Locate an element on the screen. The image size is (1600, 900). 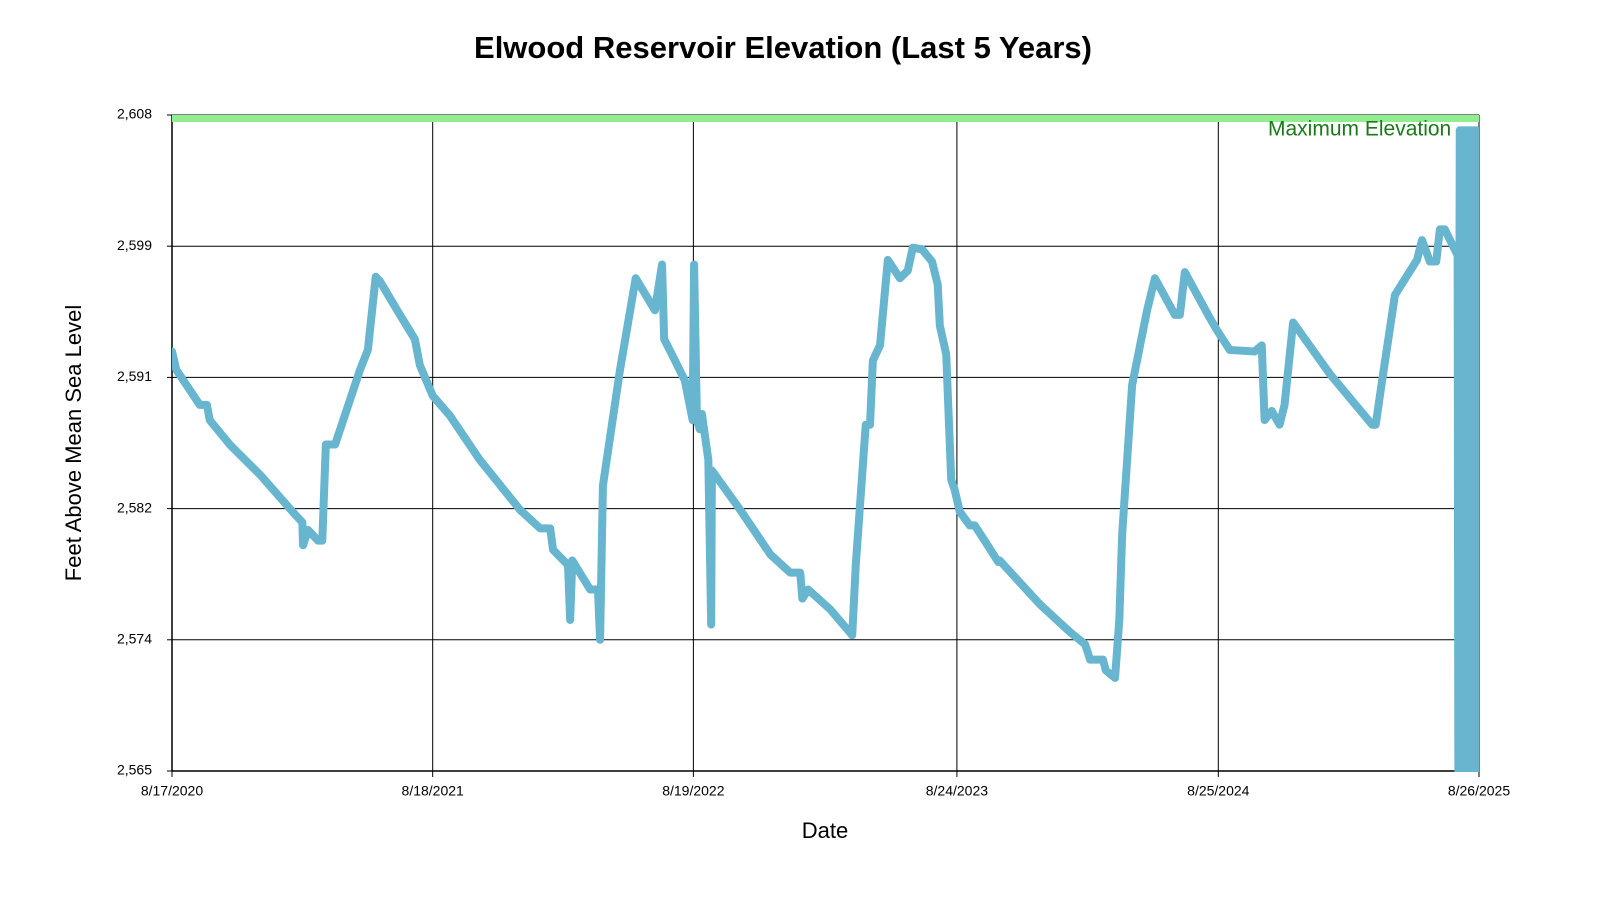
y-tick-label: 2,565 is located at coordinates (134, 770).